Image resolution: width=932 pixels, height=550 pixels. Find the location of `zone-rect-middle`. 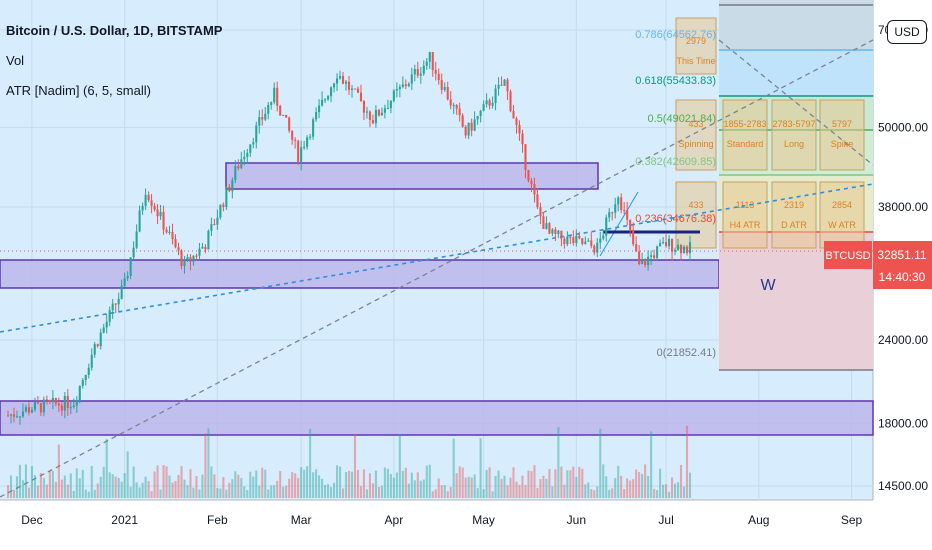

zone-rect-middle is located at coordinates (360, 274).